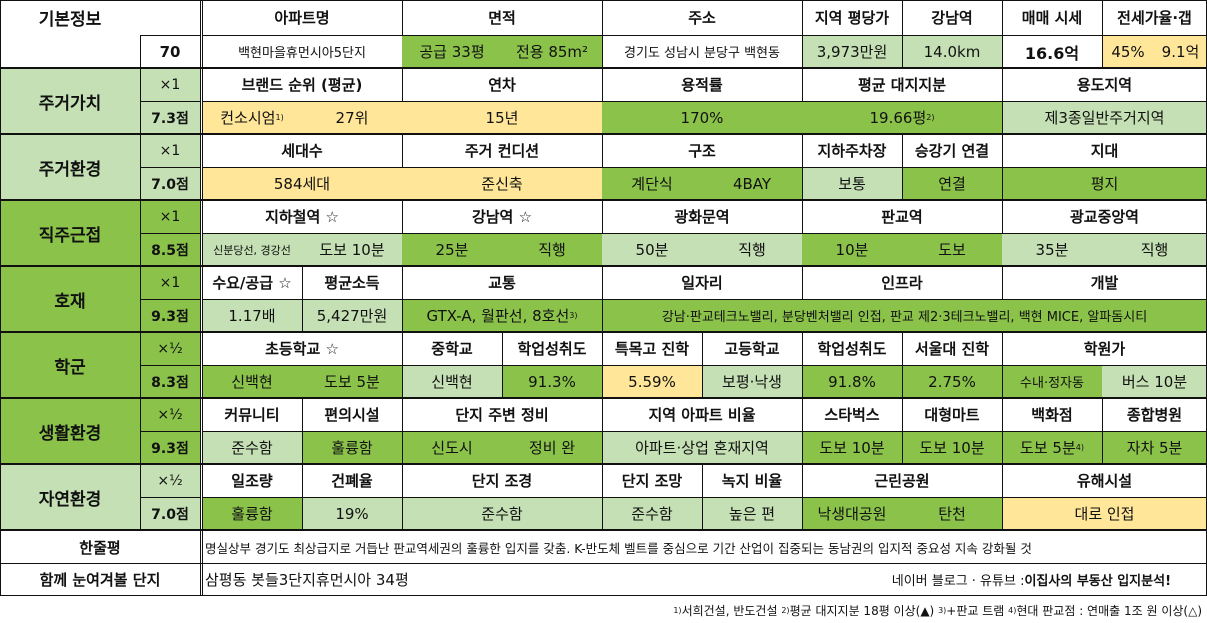 This screenshot has width=1207, height=623. Describe the element at coordinates (852, 348) in the screenshot. I see `header-high-score: 학업성취도` at that location.